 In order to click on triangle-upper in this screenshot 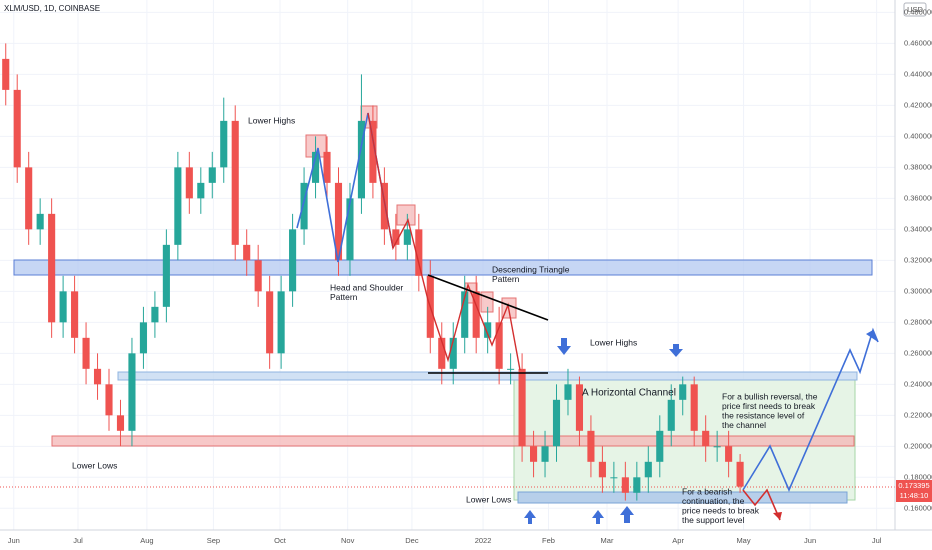, I will do `click(488, 297)`.